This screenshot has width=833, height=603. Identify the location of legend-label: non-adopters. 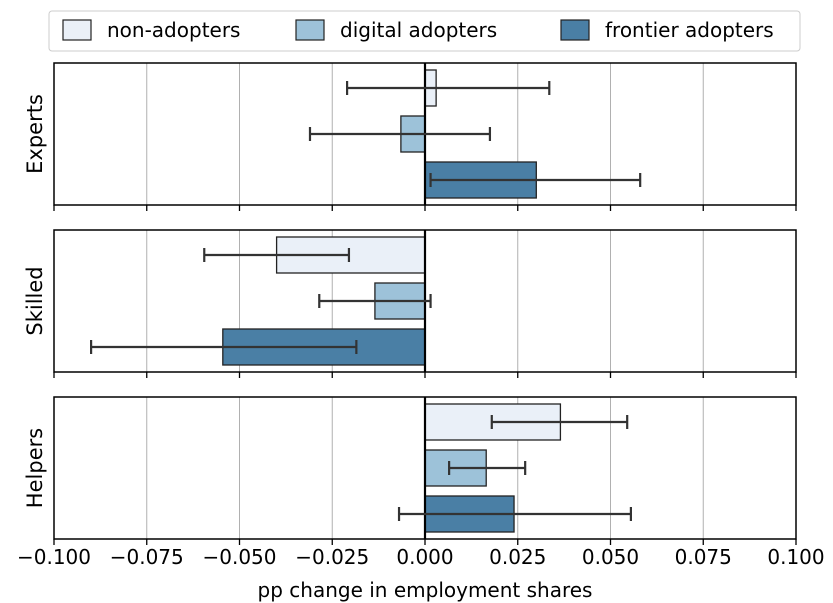
(173, 30).